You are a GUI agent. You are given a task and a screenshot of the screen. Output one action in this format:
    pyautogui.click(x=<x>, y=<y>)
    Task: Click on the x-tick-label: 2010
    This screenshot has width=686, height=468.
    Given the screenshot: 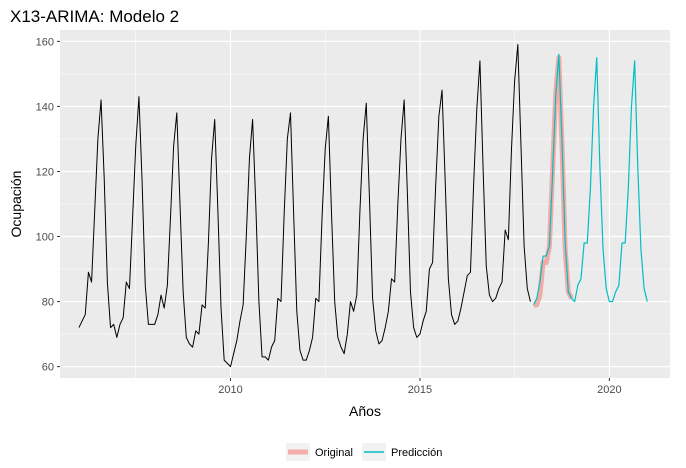 What is the action you would take?
    pyautogui.click(x=230, y=390)
    